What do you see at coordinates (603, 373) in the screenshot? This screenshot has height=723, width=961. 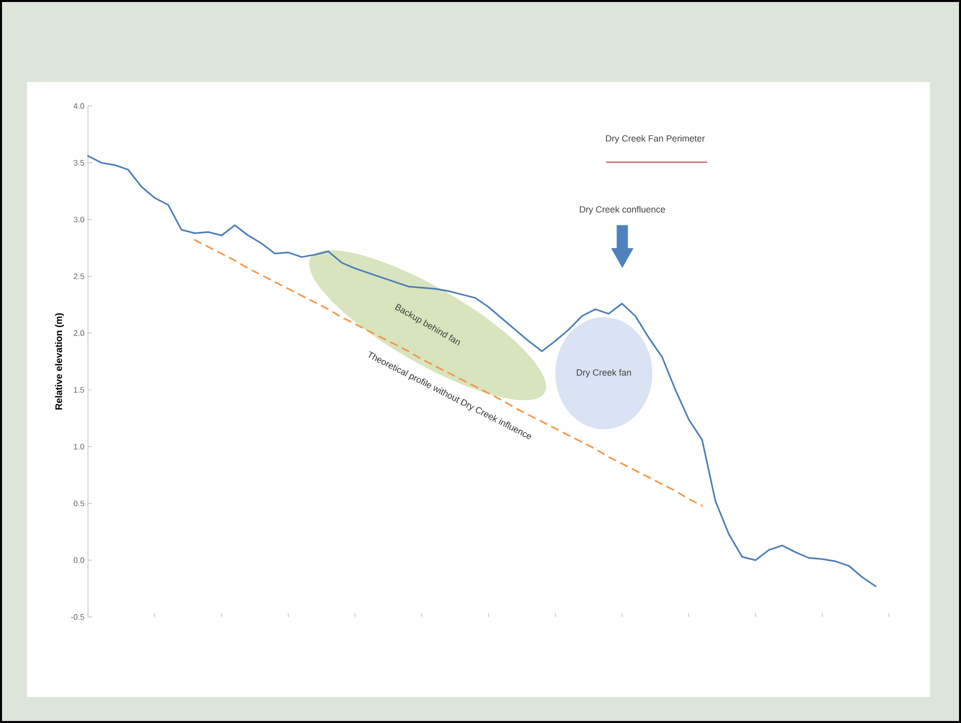 I see `annotation: Dry Creek fan` at bounding box center [603, 373].